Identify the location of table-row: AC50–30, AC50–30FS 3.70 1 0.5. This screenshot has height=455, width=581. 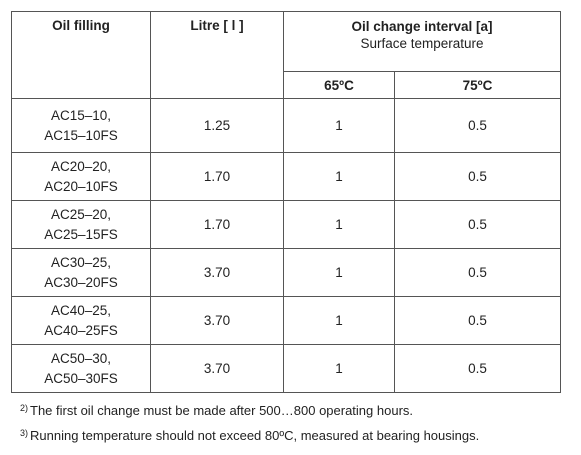
(286, 368).